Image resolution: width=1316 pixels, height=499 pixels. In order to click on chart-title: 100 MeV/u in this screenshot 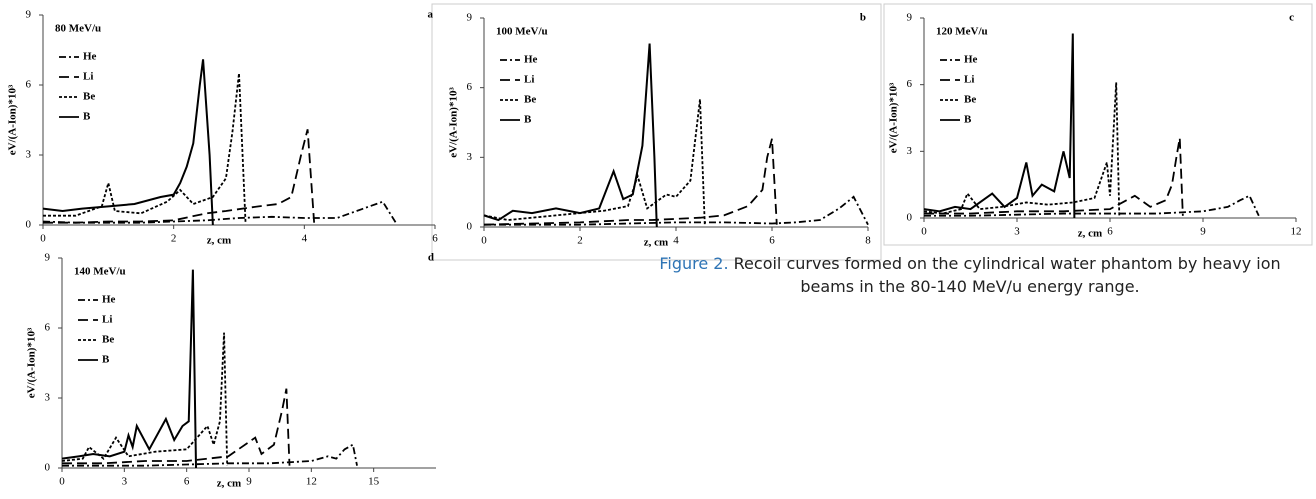, I will do `click(522, 32)`.